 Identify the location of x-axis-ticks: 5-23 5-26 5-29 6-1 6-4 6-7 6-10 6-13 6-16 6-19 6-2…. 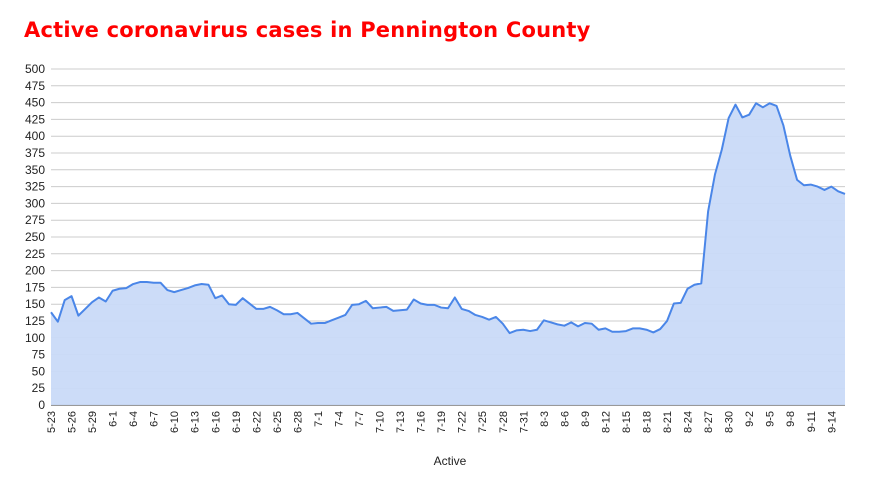
(442, 422).